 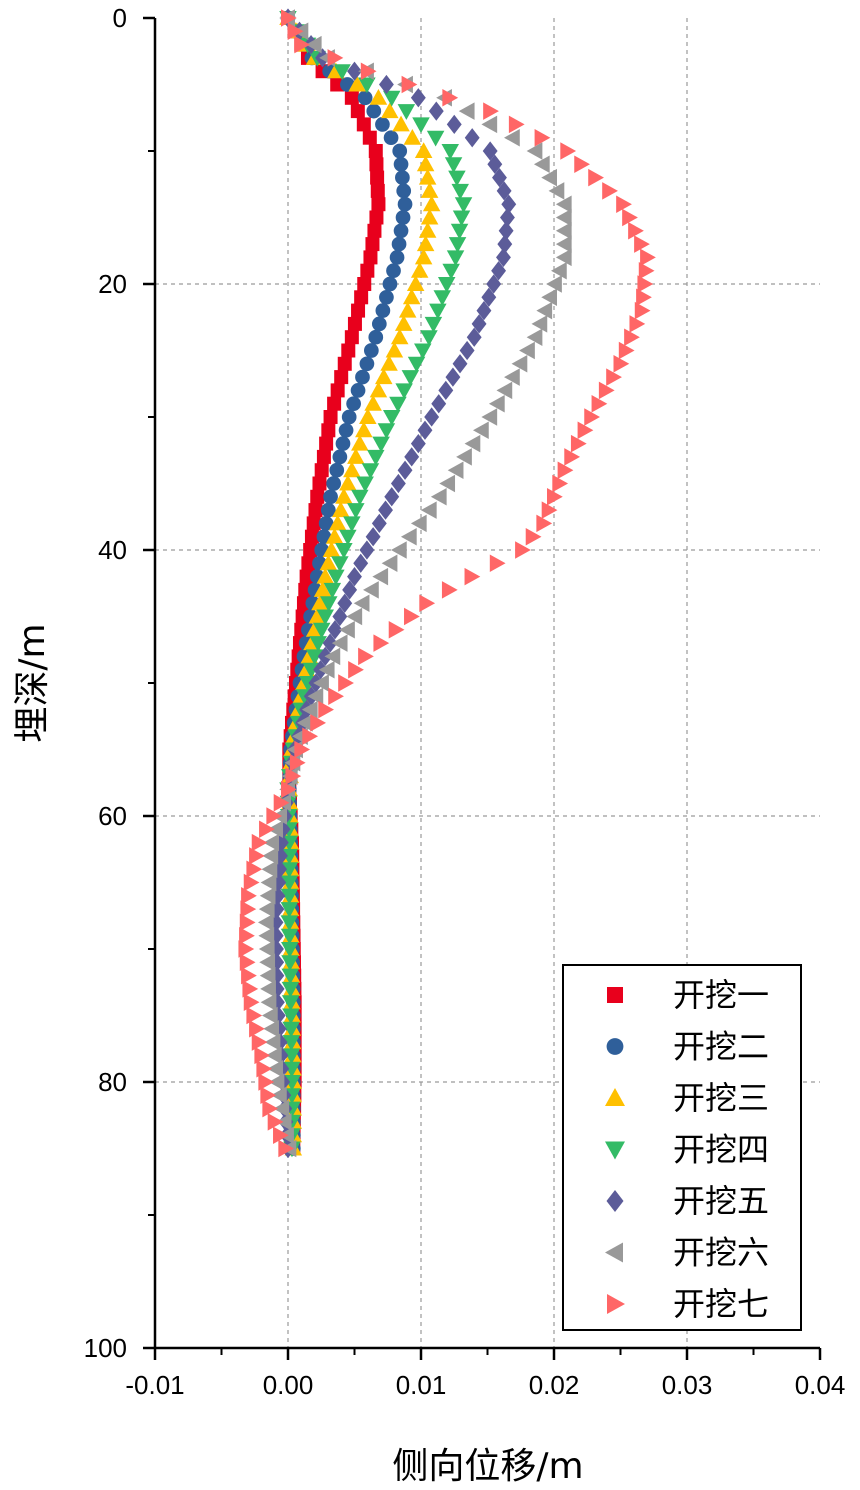 I want to click on x-tick-label: 0.04, so click(x=820, y=1385).